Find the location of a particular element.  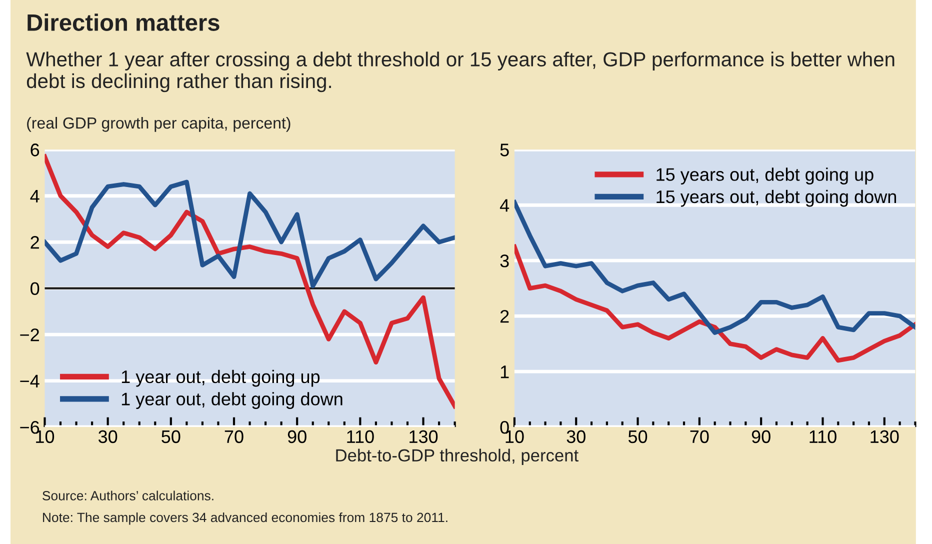

text: Note: The sample covers 34 advanced economies from 1875 to 2011. is located at coordinates (245, 518).